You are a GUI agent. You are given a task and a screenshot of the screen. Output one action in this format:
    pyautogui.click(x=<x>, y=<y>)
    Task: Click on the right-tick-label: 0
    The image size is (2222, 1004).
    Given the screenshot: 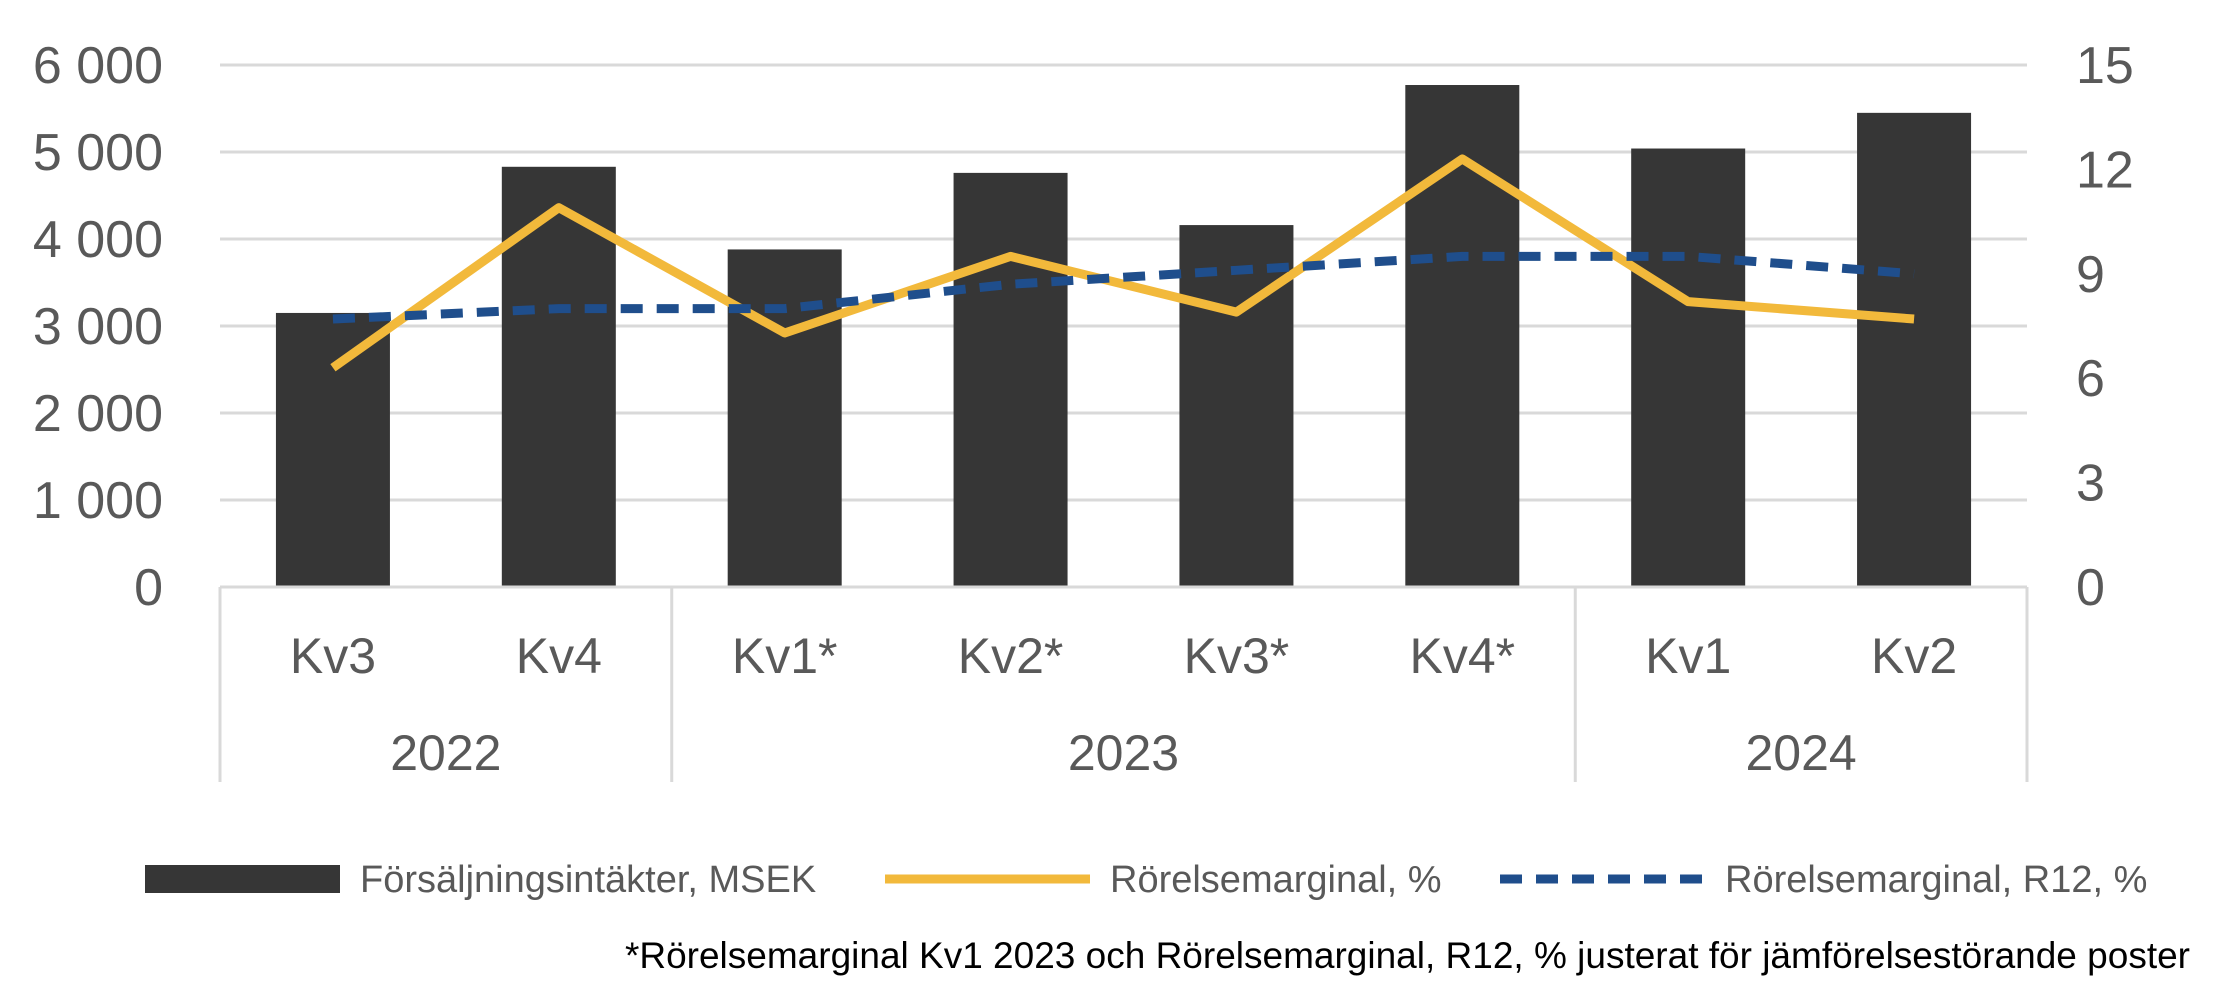 What is the action you would take?
    pyautogui.click(x=2090, y=588)
    